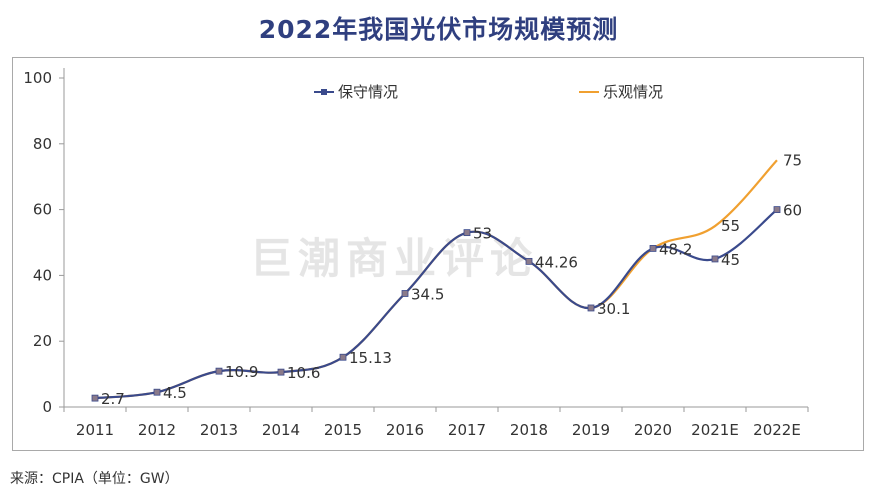 The width and height of the screenshot is (877, 497). Describe the element at coordinates (394, 258) in the screenshot. I see `watermark: 巨潮商业评论` at that location.